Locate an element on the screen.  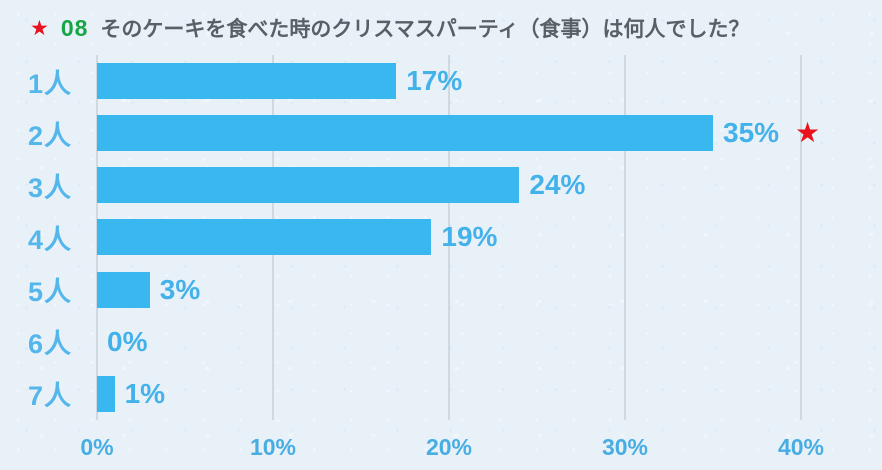
chart-title: ★ 08 そのケーキを食べた時のクリスマスパーティ（食事）は何人でした？ is located at coordinates (390, 28).